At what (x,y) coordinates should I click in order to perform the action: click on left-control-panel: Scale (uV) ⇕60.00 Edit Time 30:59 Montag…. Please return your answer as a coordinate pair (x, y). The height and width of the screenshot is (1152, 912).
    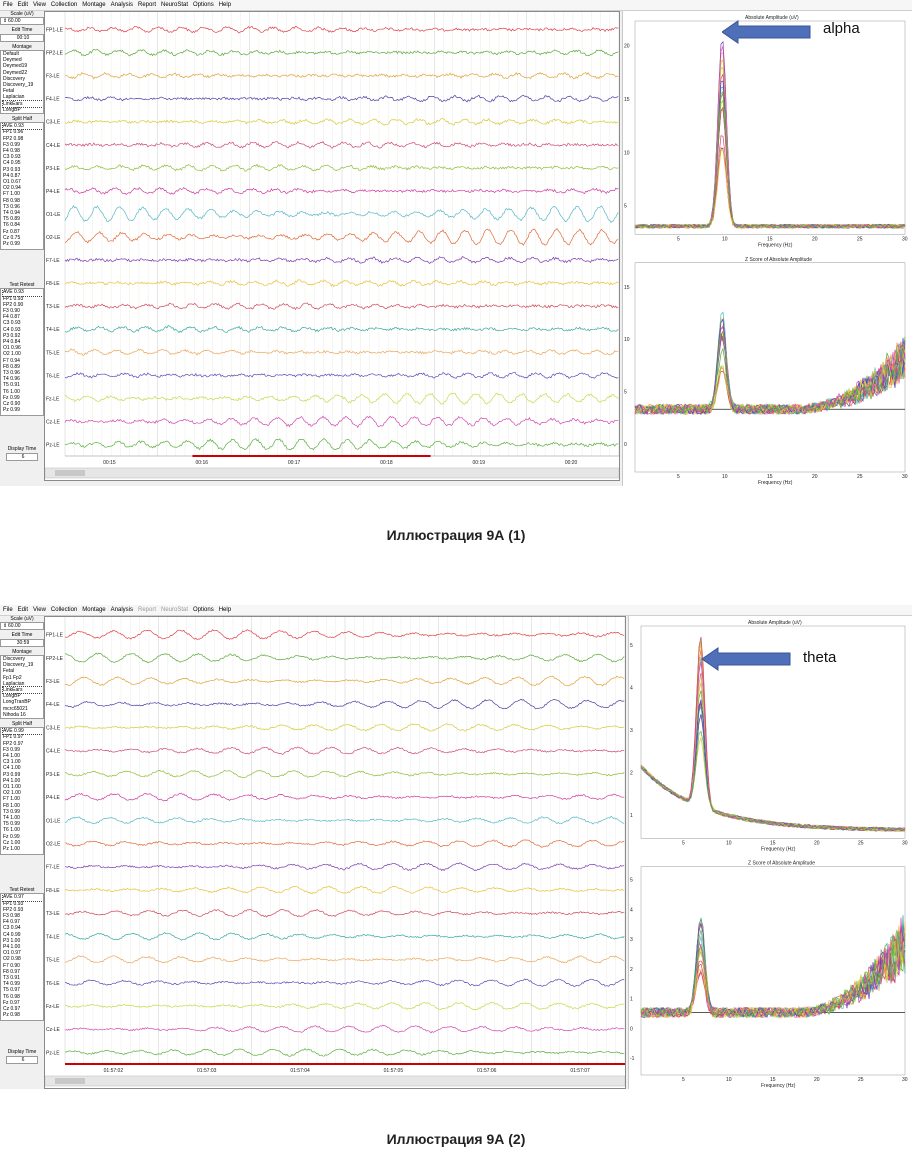
    Looking at the image, I should click on (22, 852).